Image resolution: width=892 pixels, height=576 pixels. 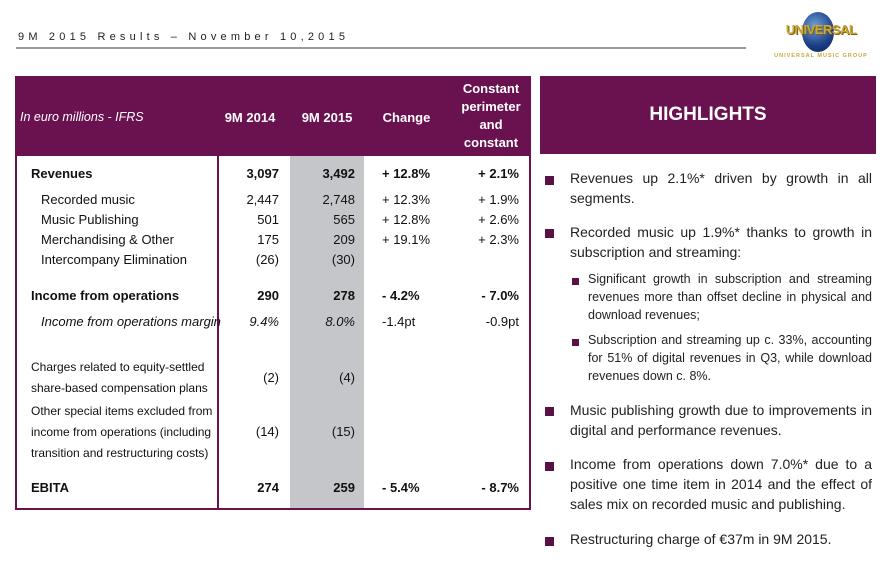 I want to click on page-title: 9M 2015 Results – November 10,2015, so click(x=184, y=37).